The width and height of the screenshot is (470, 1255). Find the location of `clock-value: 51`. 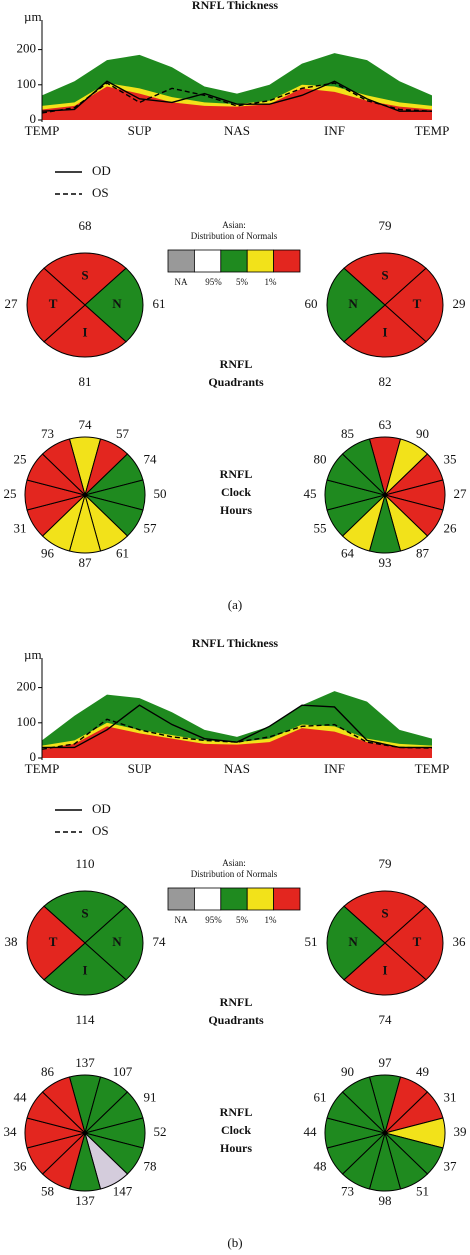

clock-value: 51 is located at coordinates (422, 1191).